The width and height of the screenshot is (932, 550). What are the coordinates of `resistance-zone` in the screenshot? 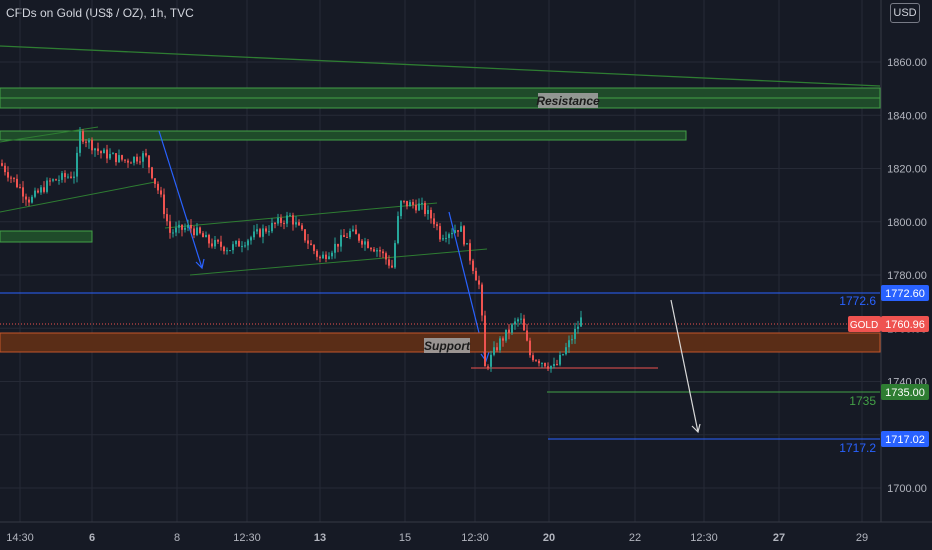 It's located at (440, 103).